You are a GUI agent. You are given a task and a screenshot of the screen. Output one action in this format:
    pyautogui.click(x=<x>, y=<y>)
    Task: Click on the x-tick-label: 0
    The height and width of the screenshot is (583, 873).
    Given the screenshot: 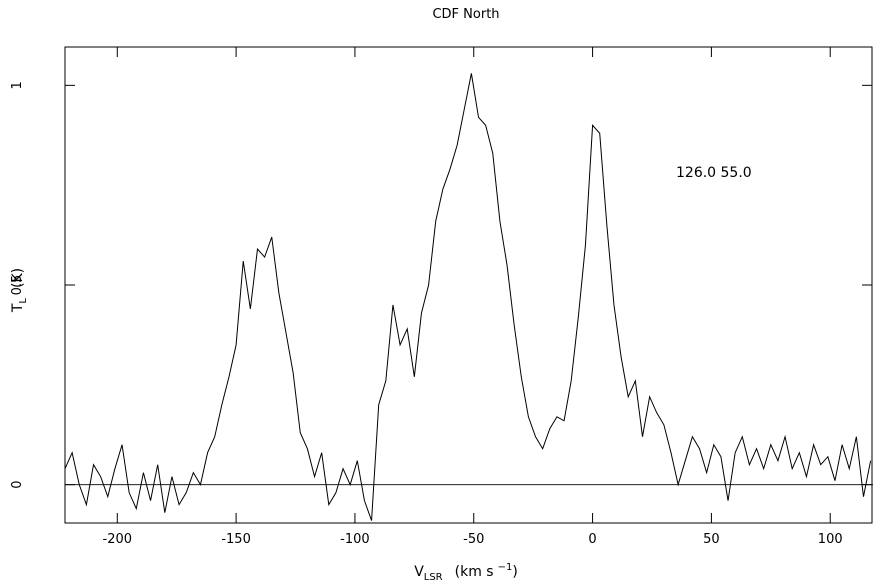 What is the action you would take?
    pyautogui.click(x=592, y=539)
    